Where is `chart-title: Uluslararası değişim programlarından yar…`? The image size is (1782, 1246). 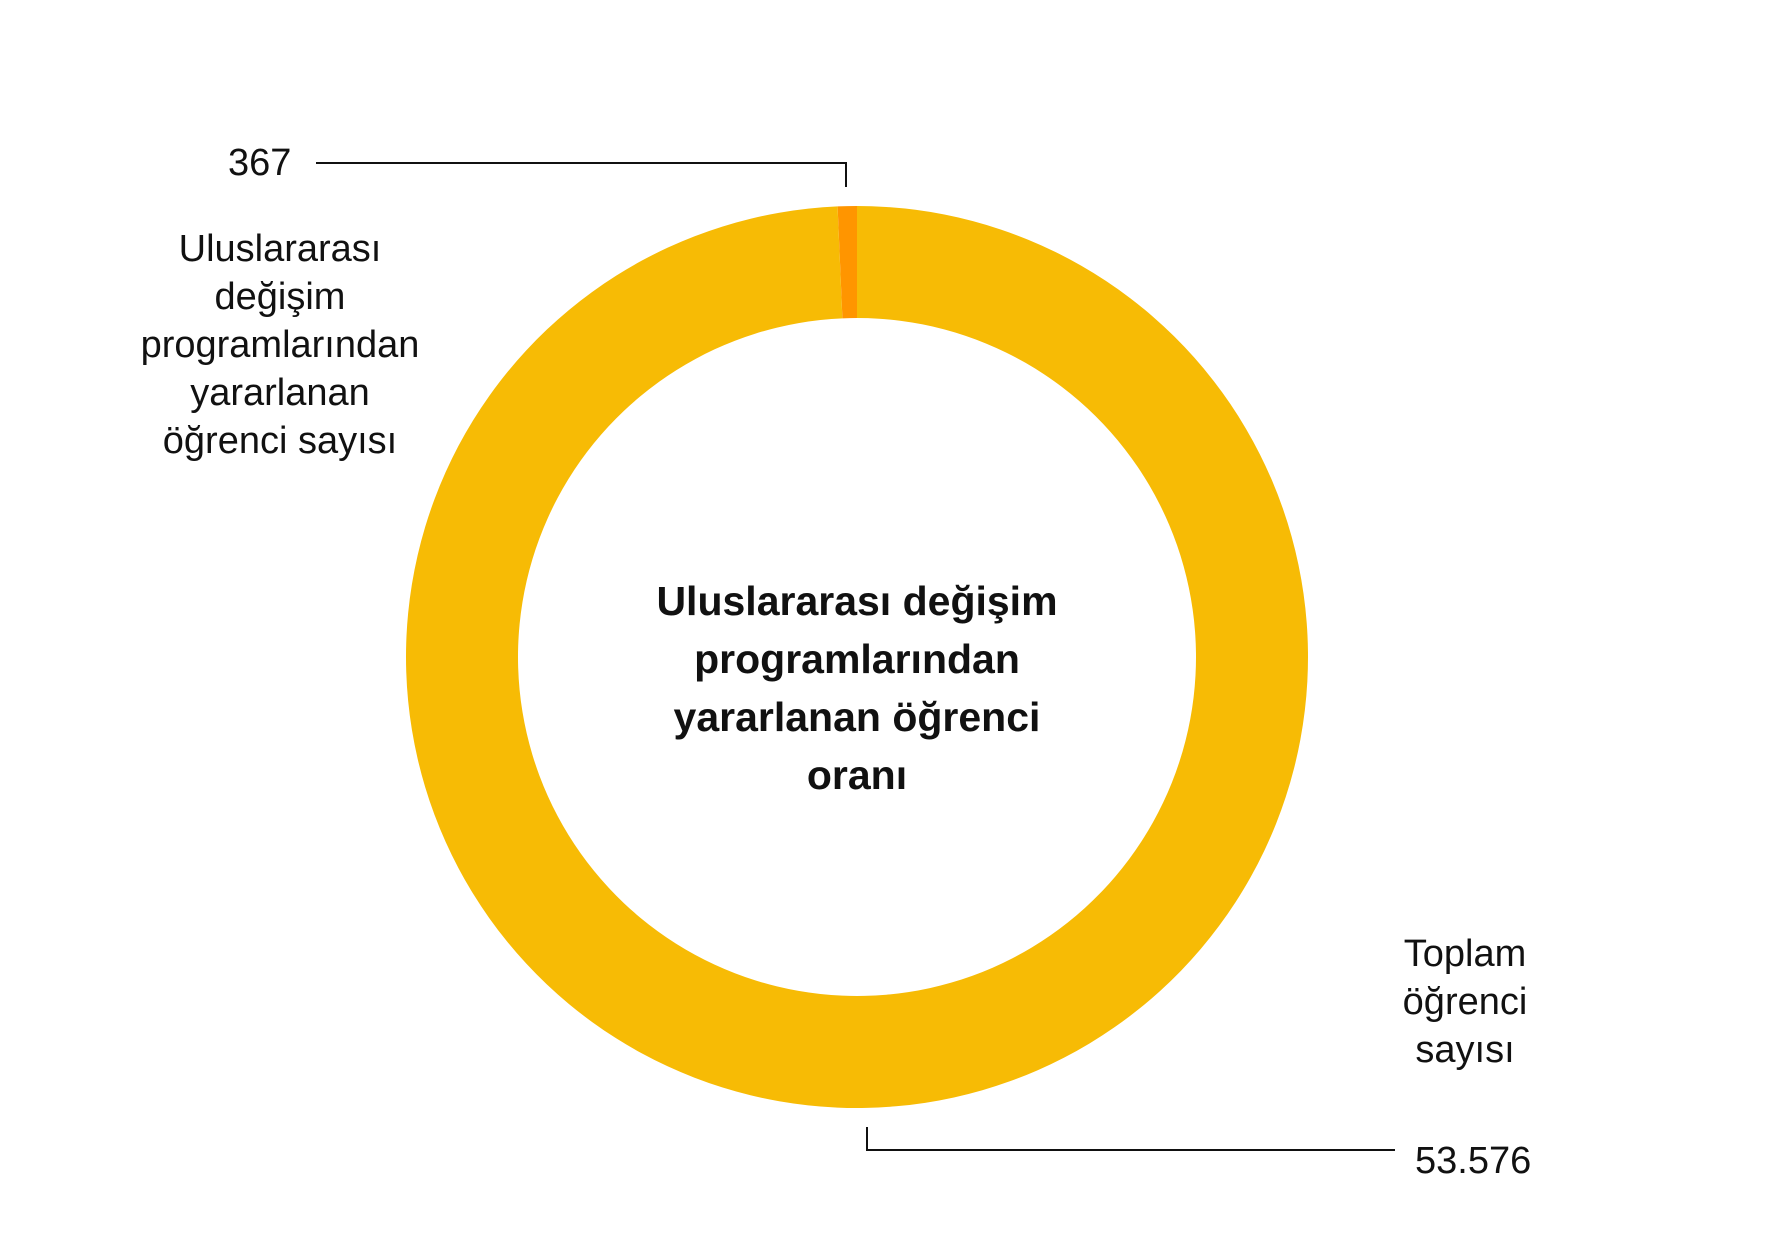
chart-title: Uluslararası değişim programlarından yar… is located at coordinates (857, 688).